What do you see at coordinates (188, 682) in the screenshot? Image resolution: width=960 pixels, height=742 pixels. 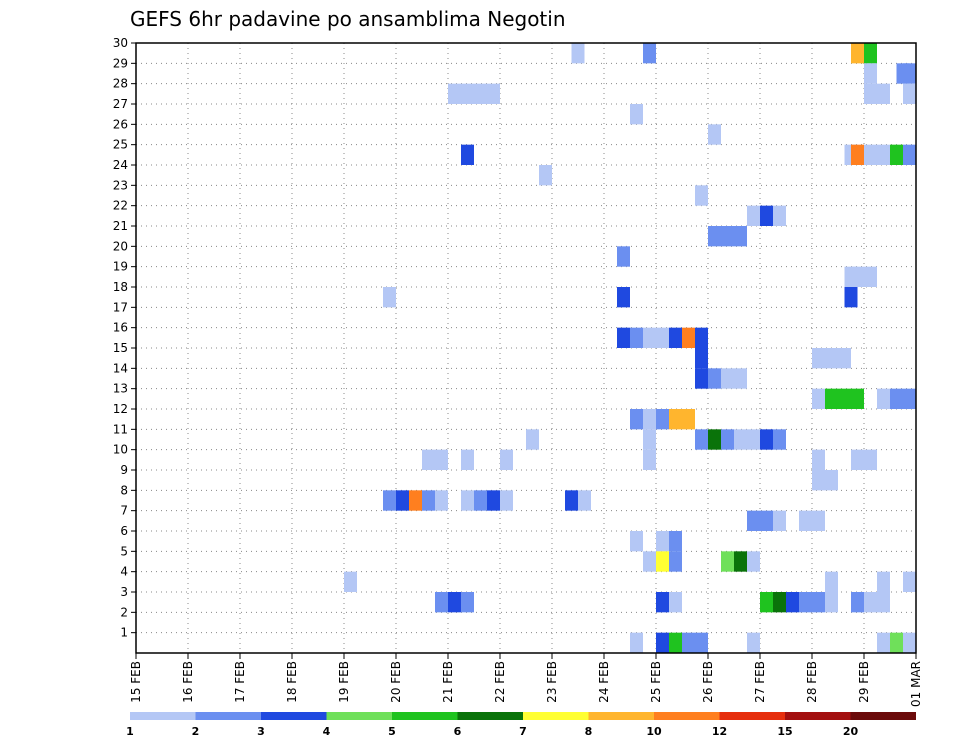 I see `x-tick-label: 16 FEB` at bounding box center [188, 682].